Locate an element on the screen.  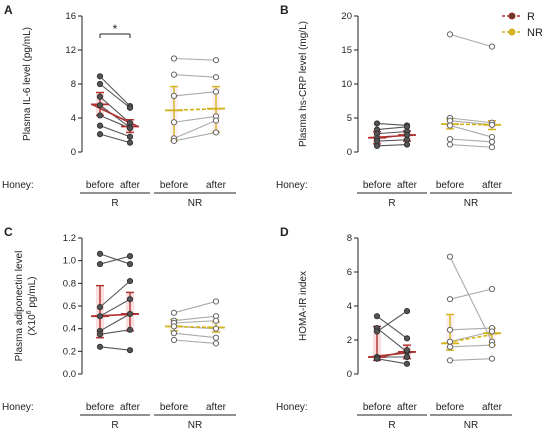
y-tick-label: 1.0 is located at coordinates (69, 261).